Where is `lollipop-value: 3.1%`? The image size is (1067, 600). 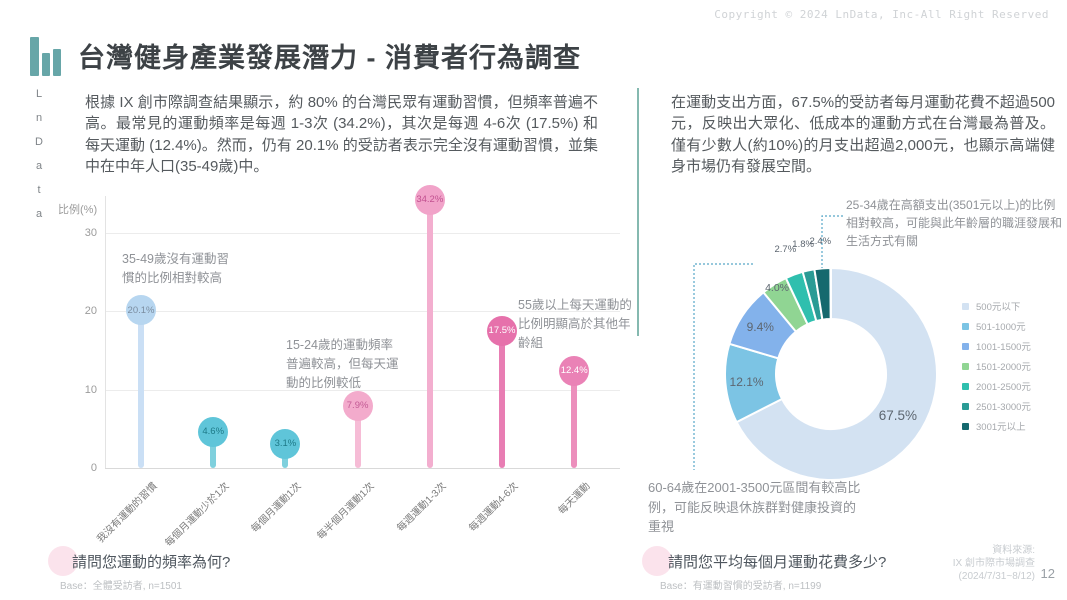
lollipop-value: 3.1% is located at coordinates (285, 443).